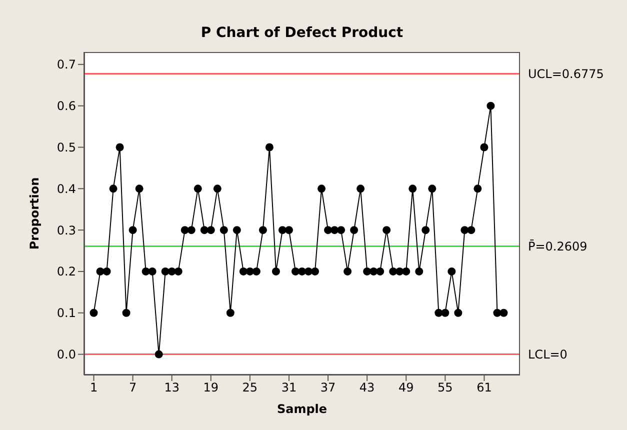 The image size is (627, 430). What do you see at coordinates (66, 271) in the screenshot?
I see `y-tick-label: 0.2` at bounding box center [66, 271].